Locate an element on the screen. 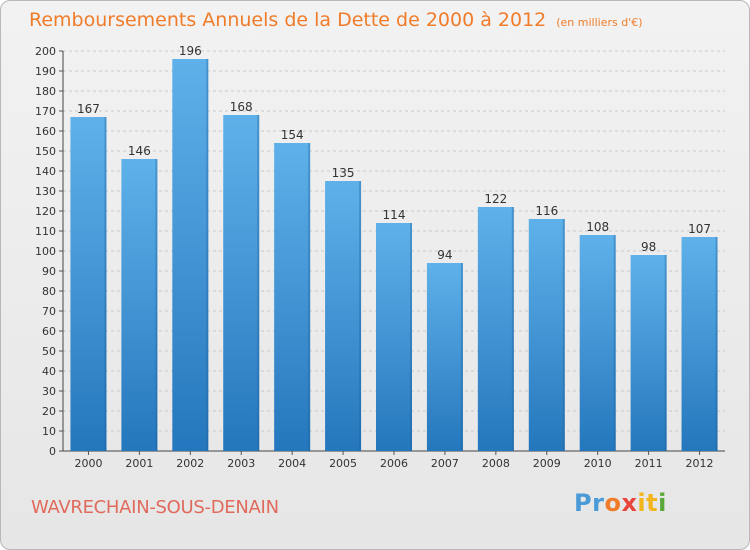 The height and width of the screenshot is (550, 750). logo-letter: o is located at coordinates (613, 503).